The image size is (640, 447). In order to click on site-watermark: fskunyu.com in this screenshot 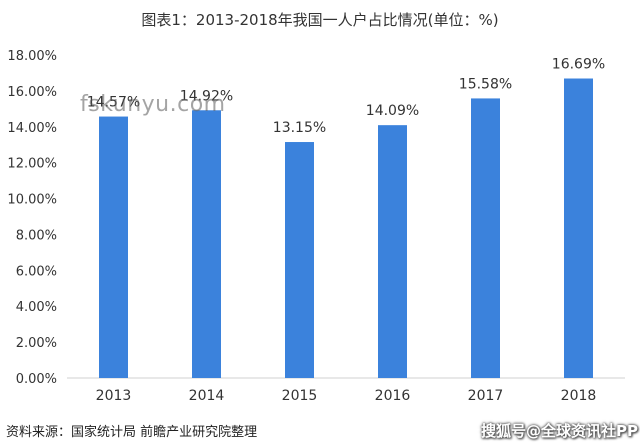, I will do `click(153, 104)`.